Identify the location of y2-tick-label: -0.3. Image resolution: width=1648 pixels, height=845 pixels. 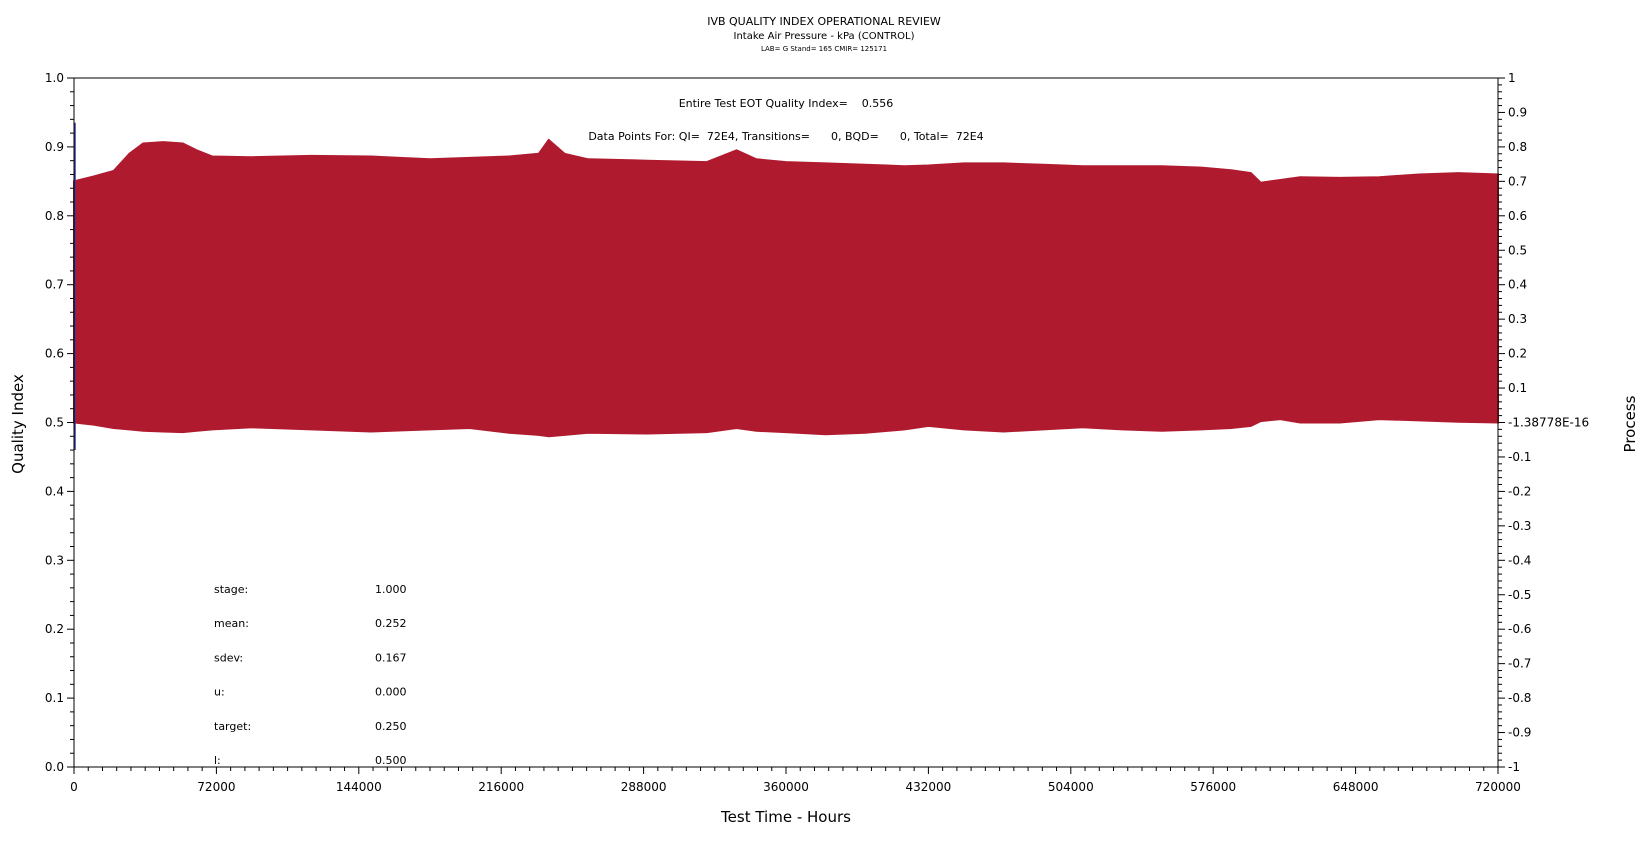
(1519, 526).